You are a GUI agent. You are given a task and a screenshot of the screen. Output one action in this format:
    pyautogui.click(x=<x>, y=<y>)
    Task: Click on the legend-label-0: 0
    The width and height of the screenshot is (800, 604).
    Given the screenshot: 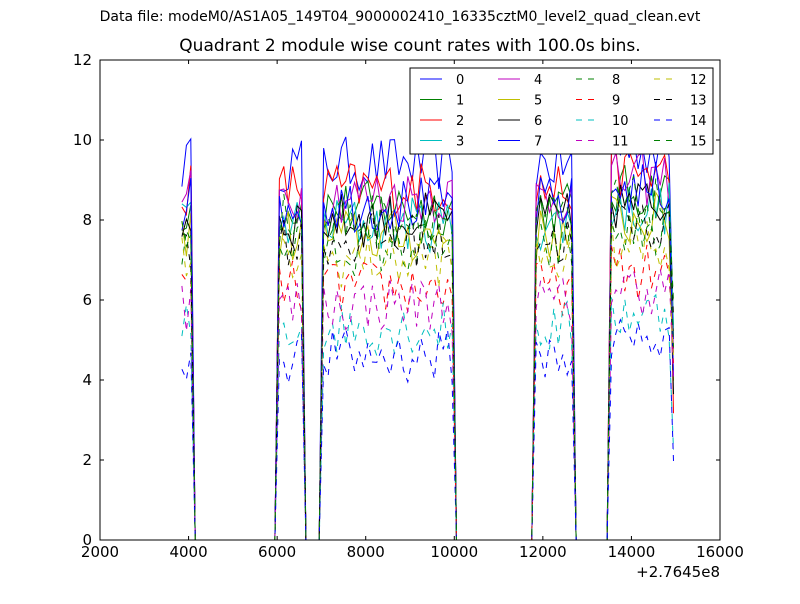 What is the action you would take?
    pyautogui.click(x=460, y=80)
    